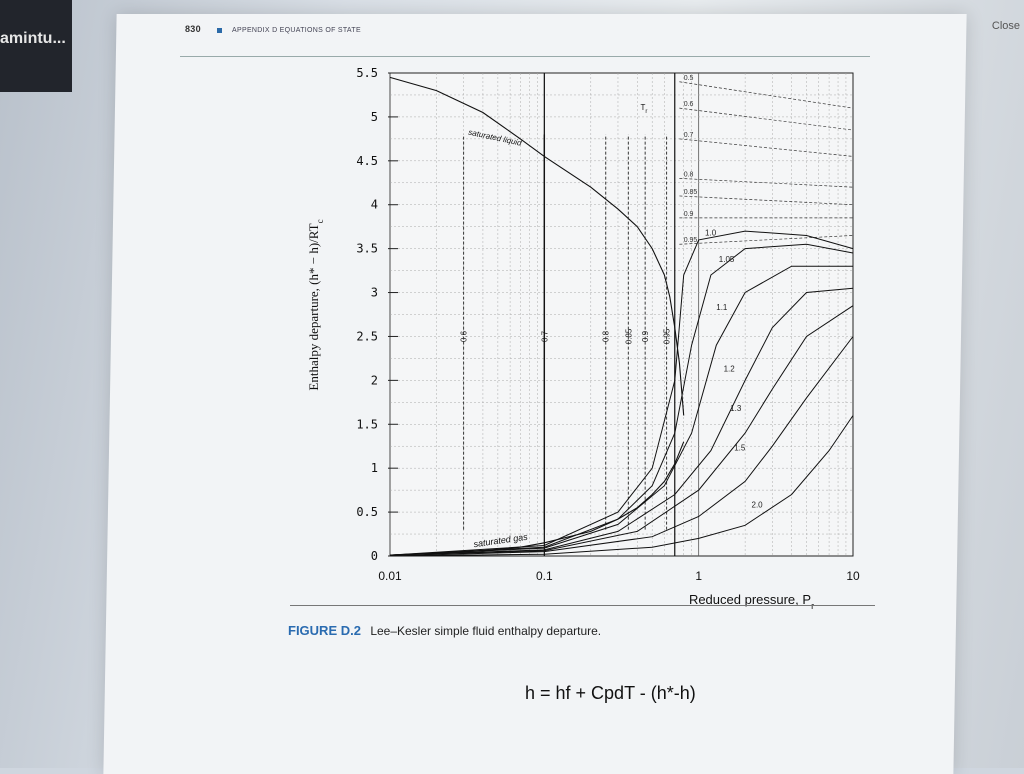  Describe the element at coordinates (766, 119) in the screenshot. I see `liquid-isotherm-tr-0.6` at that location.